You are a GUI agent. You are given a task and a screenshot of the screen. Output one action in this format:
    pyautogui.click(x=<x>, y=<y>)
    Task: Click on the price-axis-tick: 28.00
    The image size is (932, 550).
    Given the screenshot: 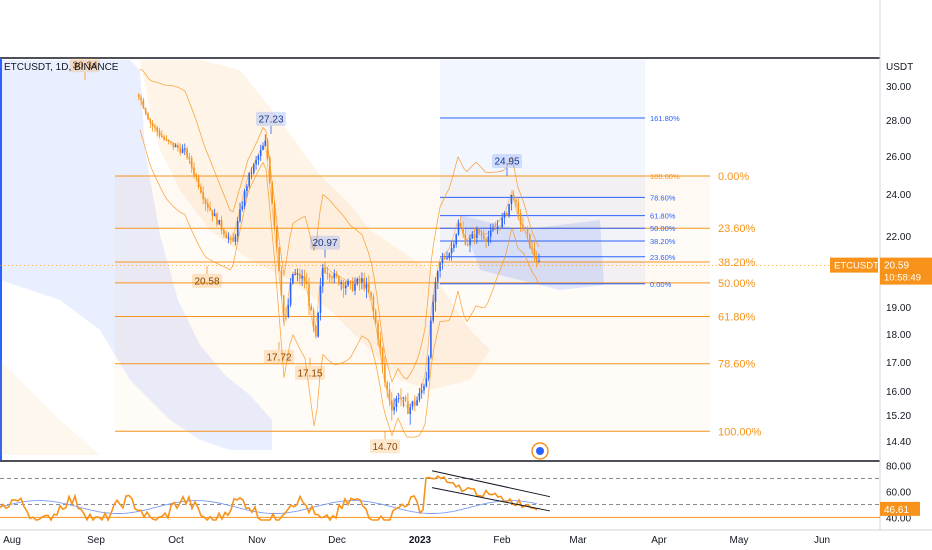 What is the action you would take?
    pyautogui.click(x=898, y=121)
    